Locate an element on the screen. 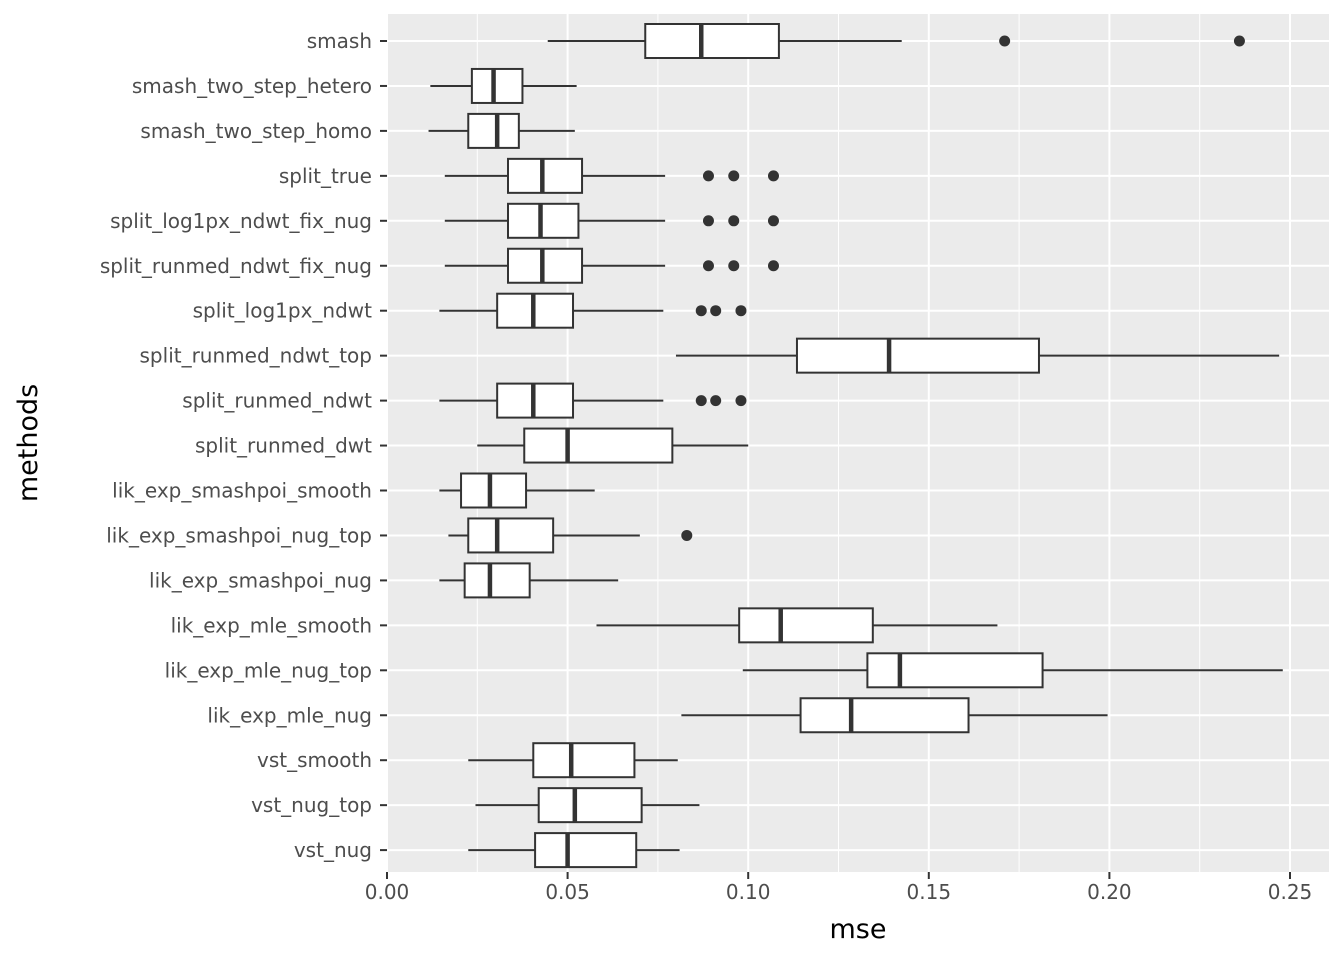 The width and height of the screenshot is (1344, 960). box-smash is located at coordinates (896, 41).